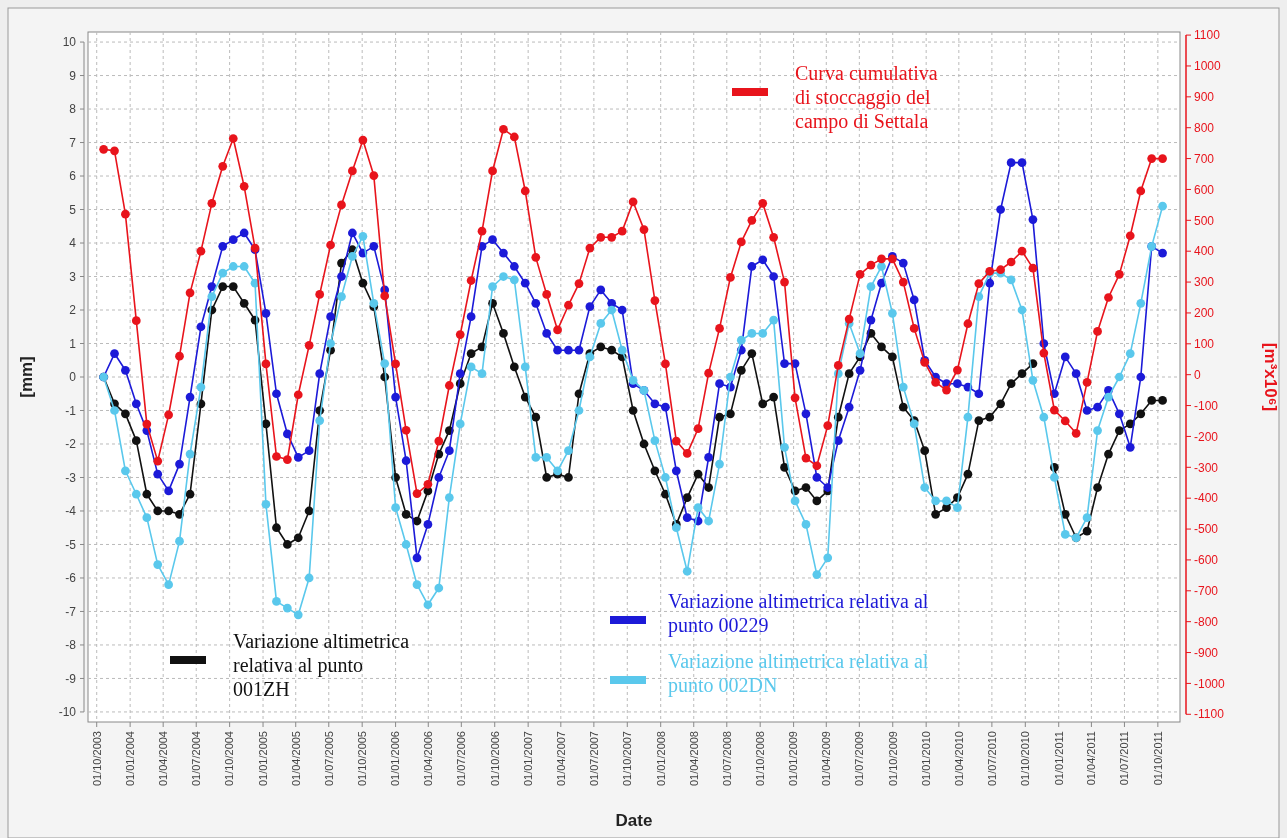 This screenshot has height=838, width=1287. Describe the element at coordinates (1091, 758) in the screenshot. I see `x-tick-label: 01/04/2011` at that location.